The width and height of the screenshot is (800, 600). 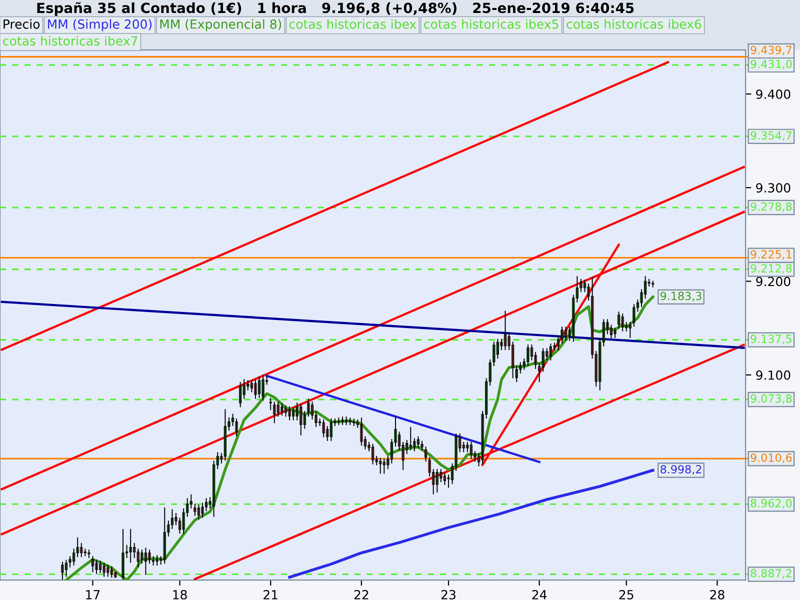 What do you see at coordinates (271, 595) in the screenshot?
I see `x-tick-label: 21` at bounding box center [271, 595].